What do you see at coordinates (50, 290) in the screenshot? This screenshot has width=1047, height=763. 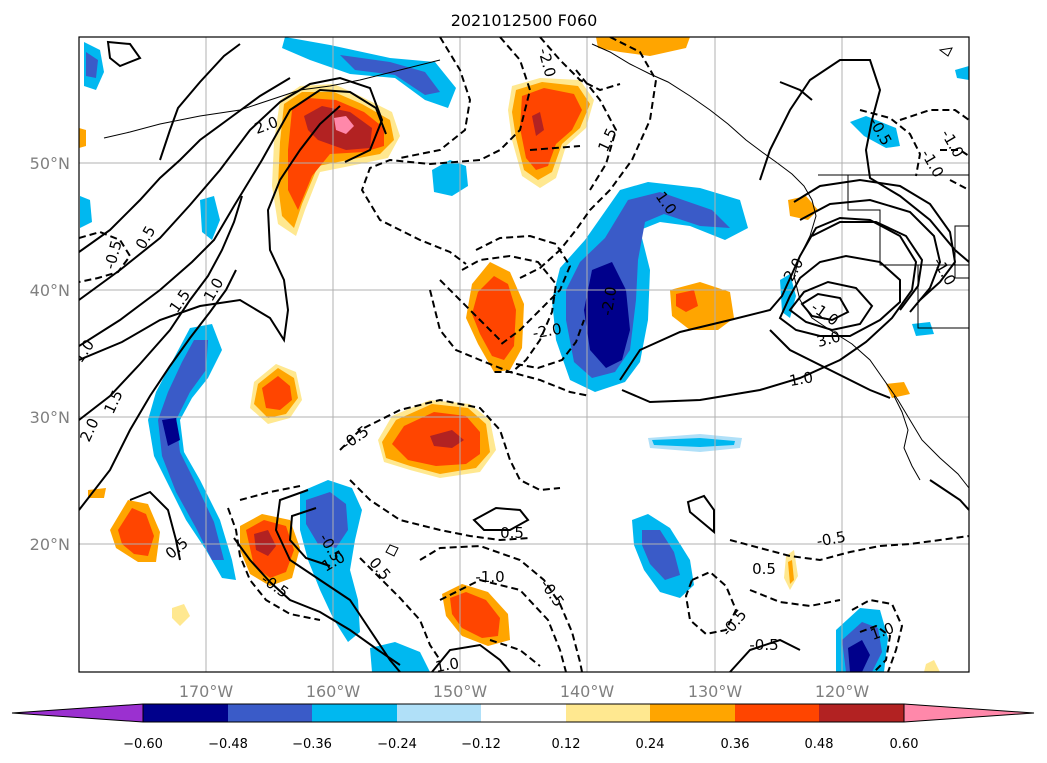 I see `lat-label-40n: 40°N` at bounding box center [50, 290].